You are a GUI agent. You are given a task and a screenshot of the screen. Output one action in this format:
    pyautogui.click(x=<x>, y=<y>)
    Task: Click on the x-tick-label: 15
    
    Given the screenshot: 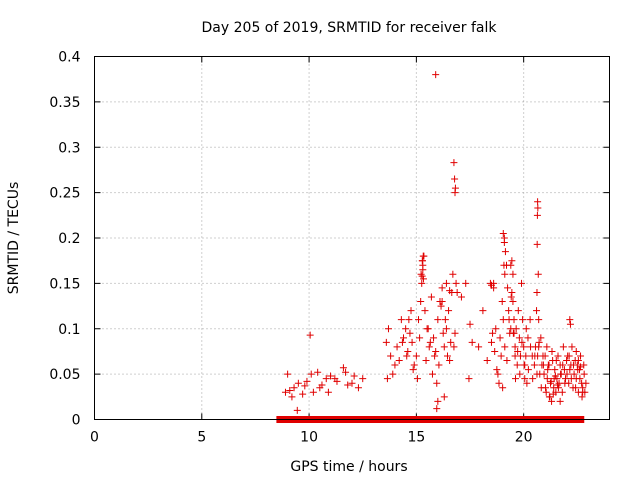 What is the action you would take?
    pyautogui.click(x=416, y=438)
    